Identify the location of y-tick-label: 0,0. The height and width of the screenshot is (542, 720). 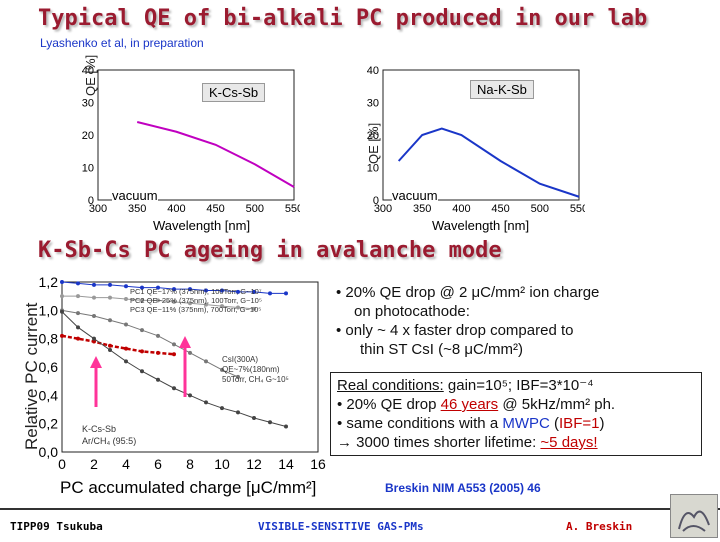
(49, 452).